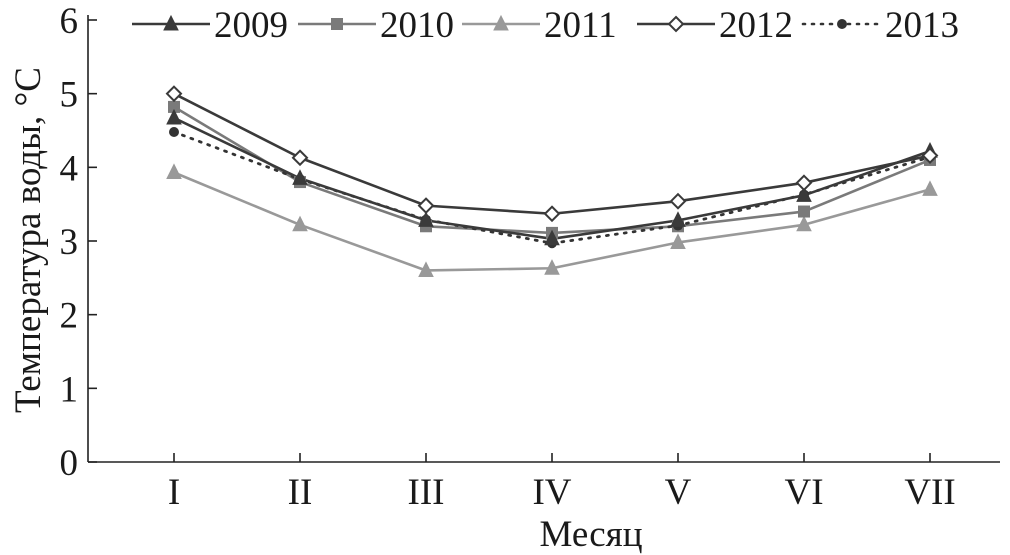  Describe the element at coordinates (376, 25) in the screenshot. I see `legend-item-2010: 2010` at that location.